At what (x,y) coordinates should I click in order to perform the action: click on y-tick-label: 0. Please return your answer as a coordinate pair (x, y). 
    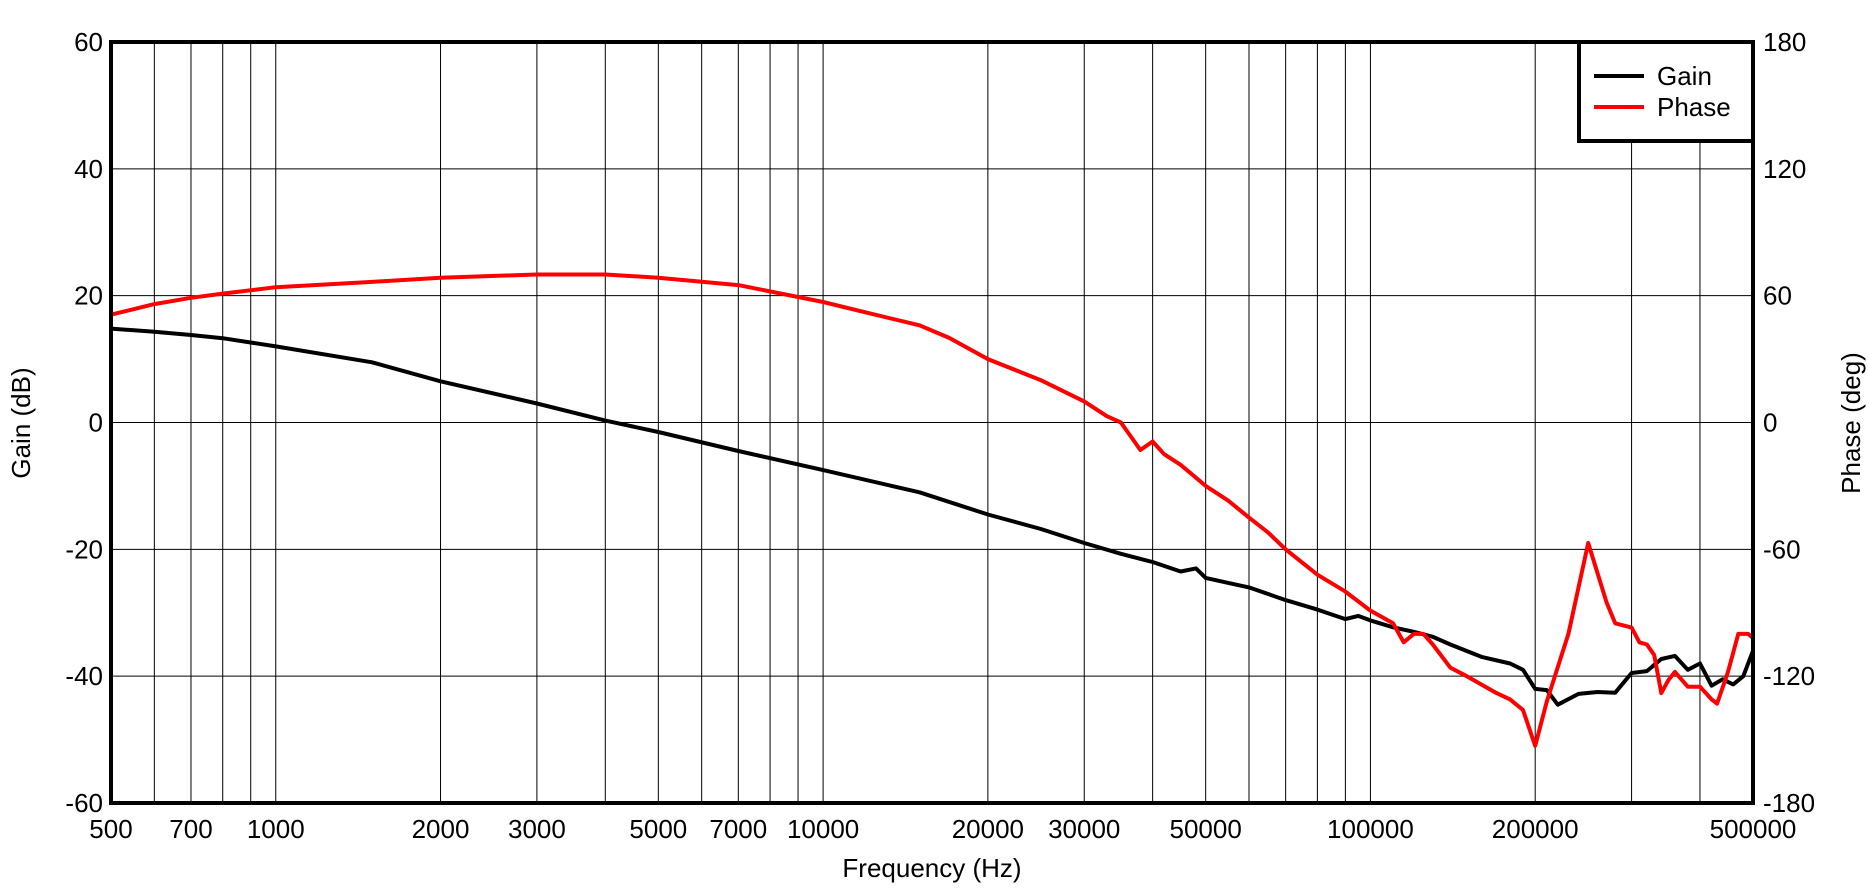
    Looking at the image, I should click on (96, 423).